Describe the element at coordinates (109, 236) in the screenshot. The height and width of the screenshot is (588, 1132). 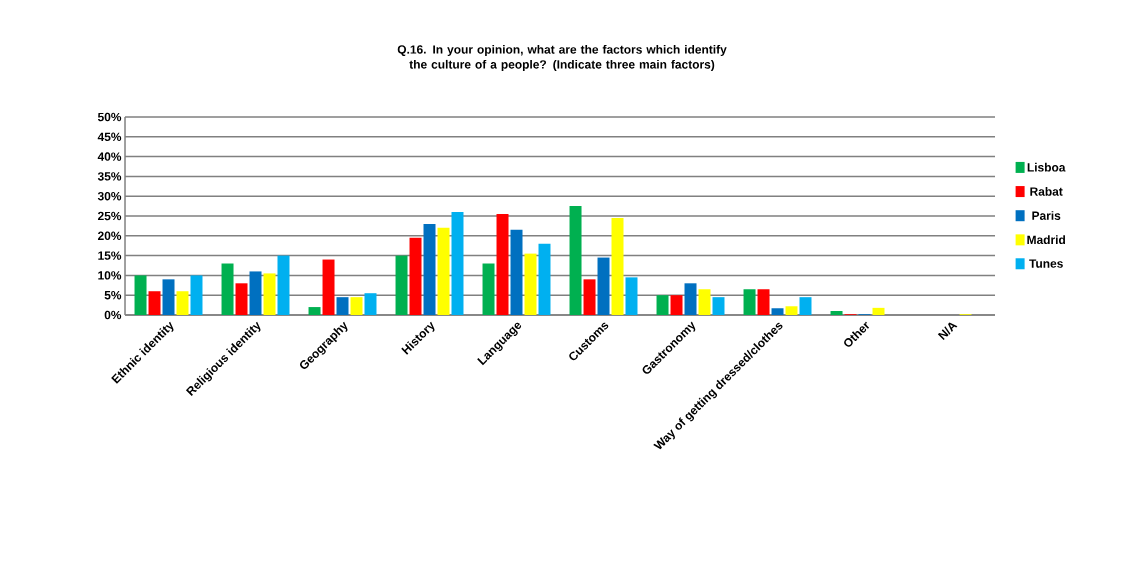
I see `y-tick-label: 20%` at that location.